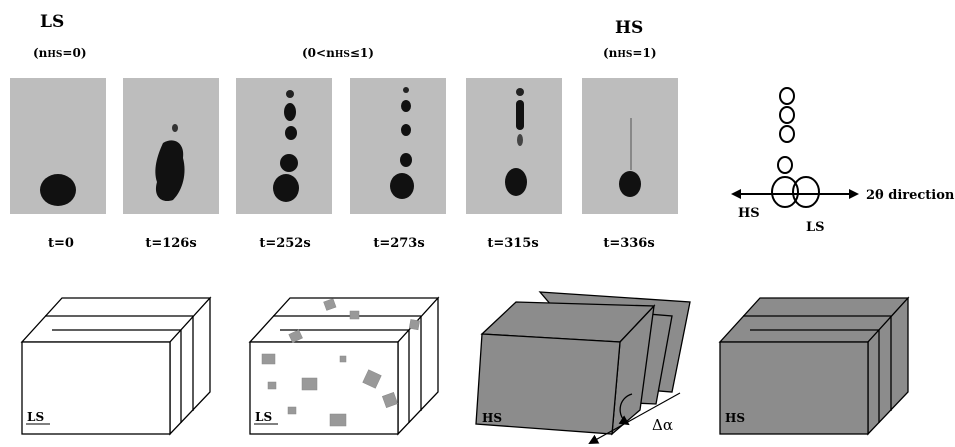 This screenshot has width=955, height=447. What do you see at coordinates (629, 243) in the screenshot?
I see `time-label-6: t=336s` at bounding box center [629, 243].